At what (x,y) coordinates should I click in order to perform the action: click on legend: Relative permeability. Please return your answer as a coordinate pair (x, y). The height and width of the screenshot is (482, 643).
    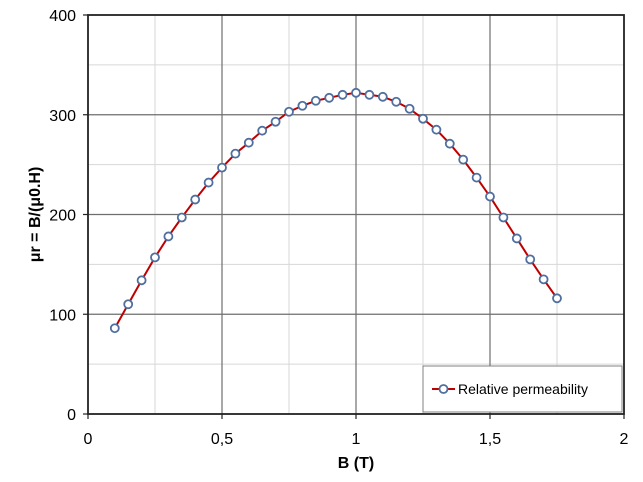
    Looking at the image, I should click on (522, 389).